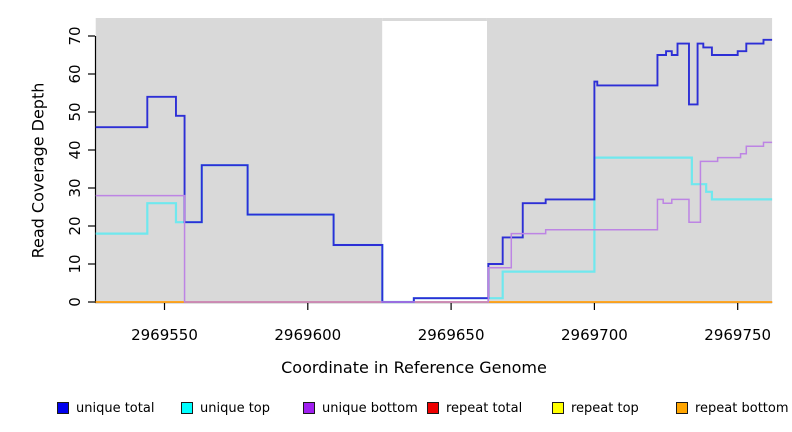 The width and height of the screenshot is (792, 432). Describe the element at coordinates (164, 335) in the screenshot. I see `x-tick-label: 2969550` at that location.